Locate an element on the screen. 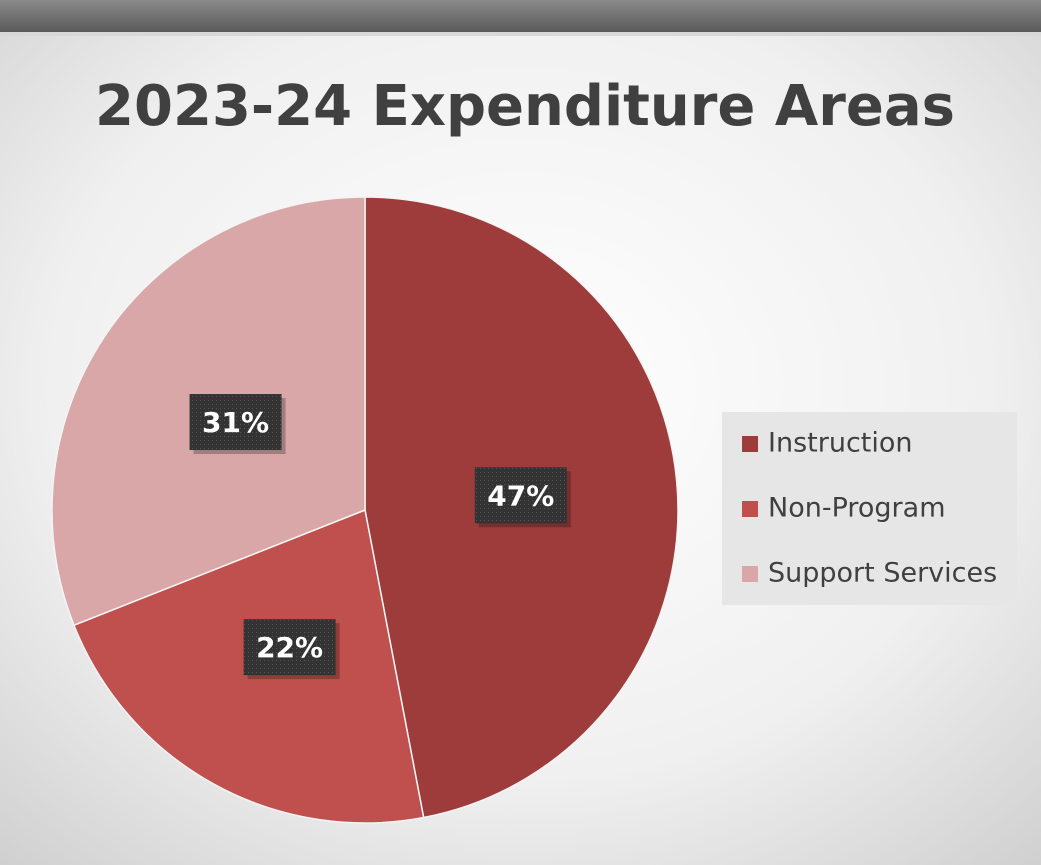 The height and width of the screenshot is (865, 1041). data-label: 22% is located at coordinates (289, 647).